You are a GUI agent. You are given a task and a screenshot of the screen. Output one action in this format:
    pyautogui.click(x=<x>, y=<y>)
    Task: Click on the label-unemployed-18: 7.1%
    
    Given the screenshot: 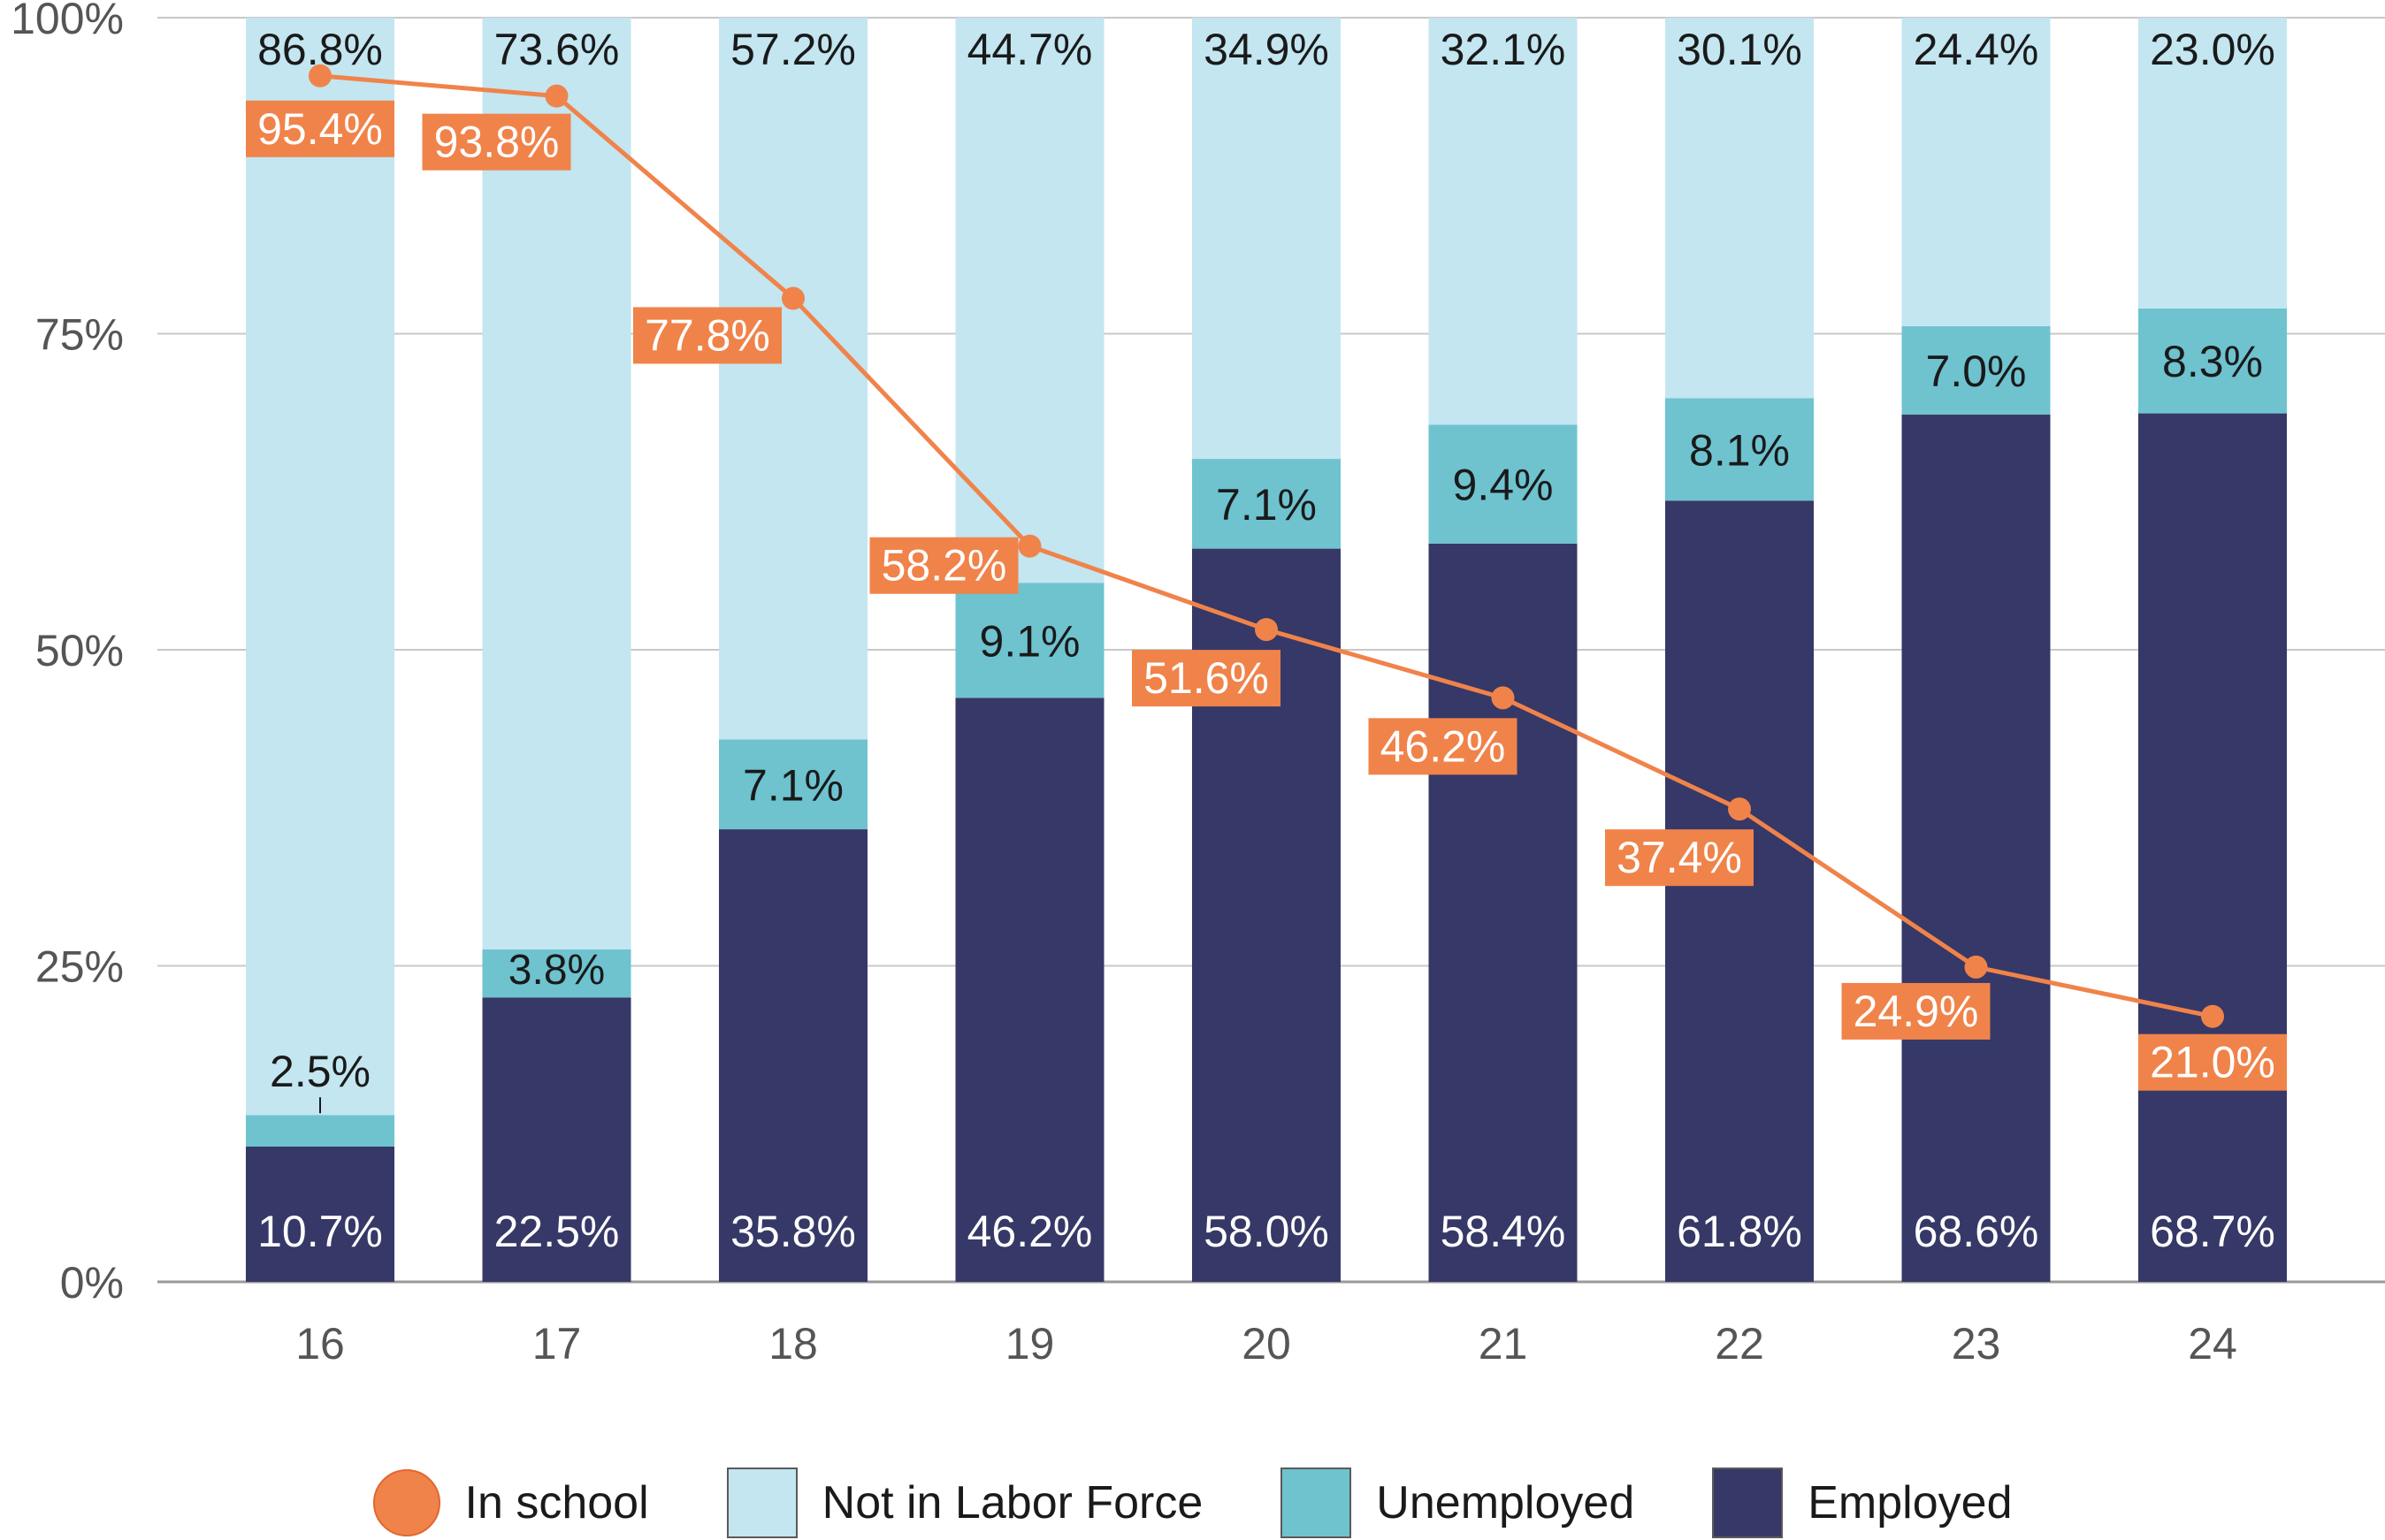 What is the action you would take?
    pyautogui.click(x=793, y=785)
    